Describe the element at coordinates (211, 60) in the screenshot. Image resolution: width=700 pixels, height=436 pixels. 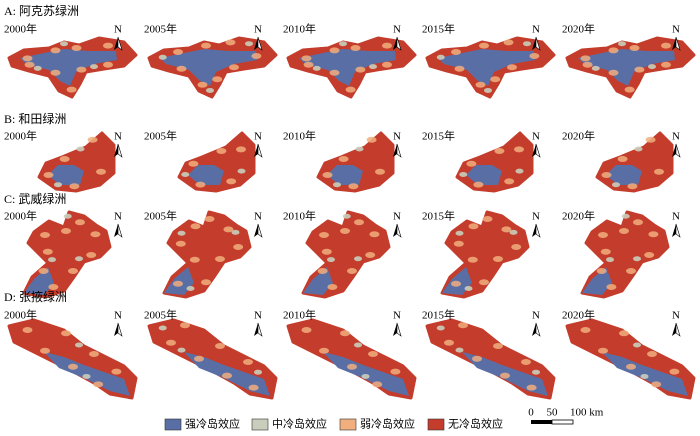
I see `map-panel: 2005年 N` at that location.